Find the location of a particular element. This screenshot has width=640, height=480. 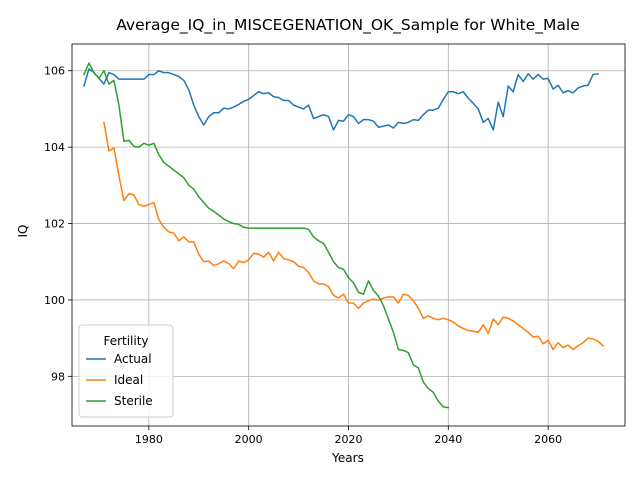

legend-label-ideal: Ideal is located at coordinates (128, 380).